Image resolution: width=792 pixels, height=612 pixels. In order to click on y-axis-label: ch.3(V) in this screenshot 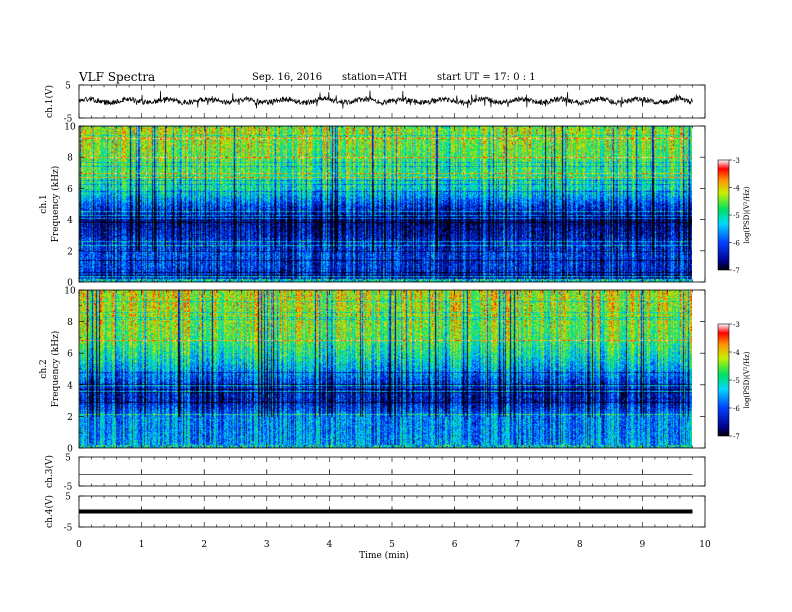, I will do `click(49, 471)`.